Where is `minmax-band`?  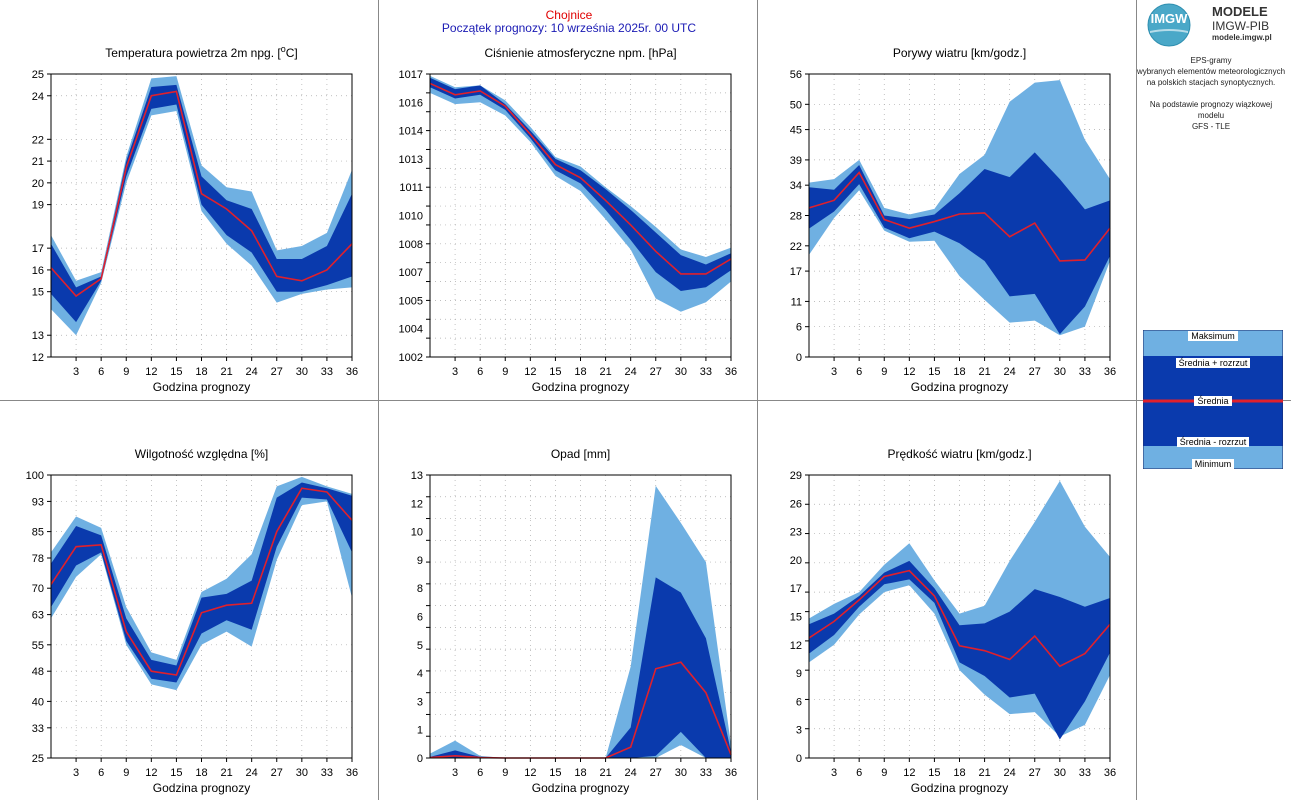
minmax-band is located at coordinates (201, 583).